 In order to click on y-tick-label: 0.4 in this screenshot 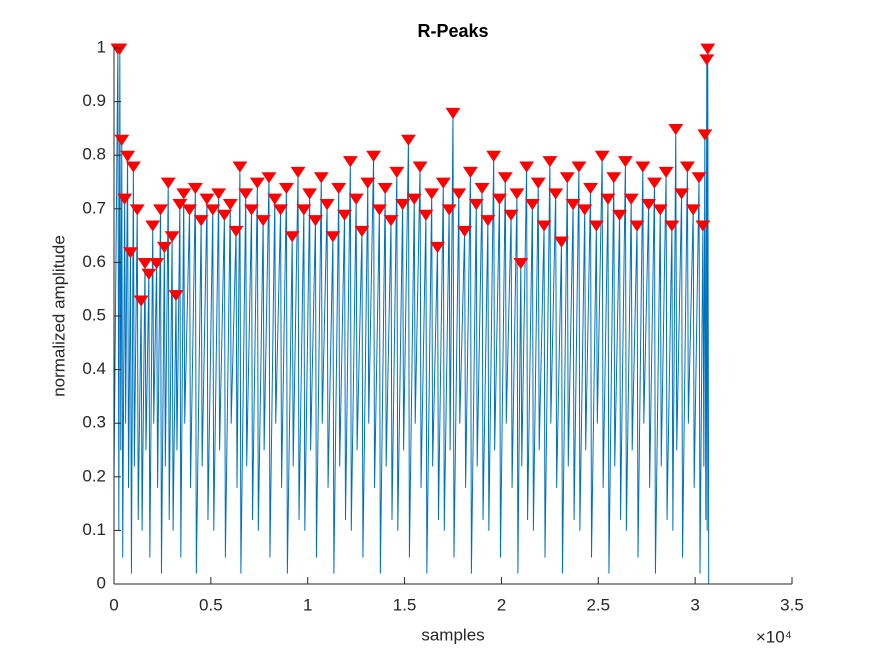, I will do `click(94, 368)`.